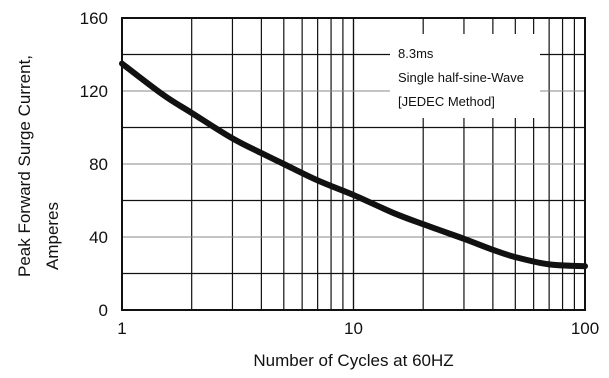  I want to click on annotation-background, so click(465, 76).